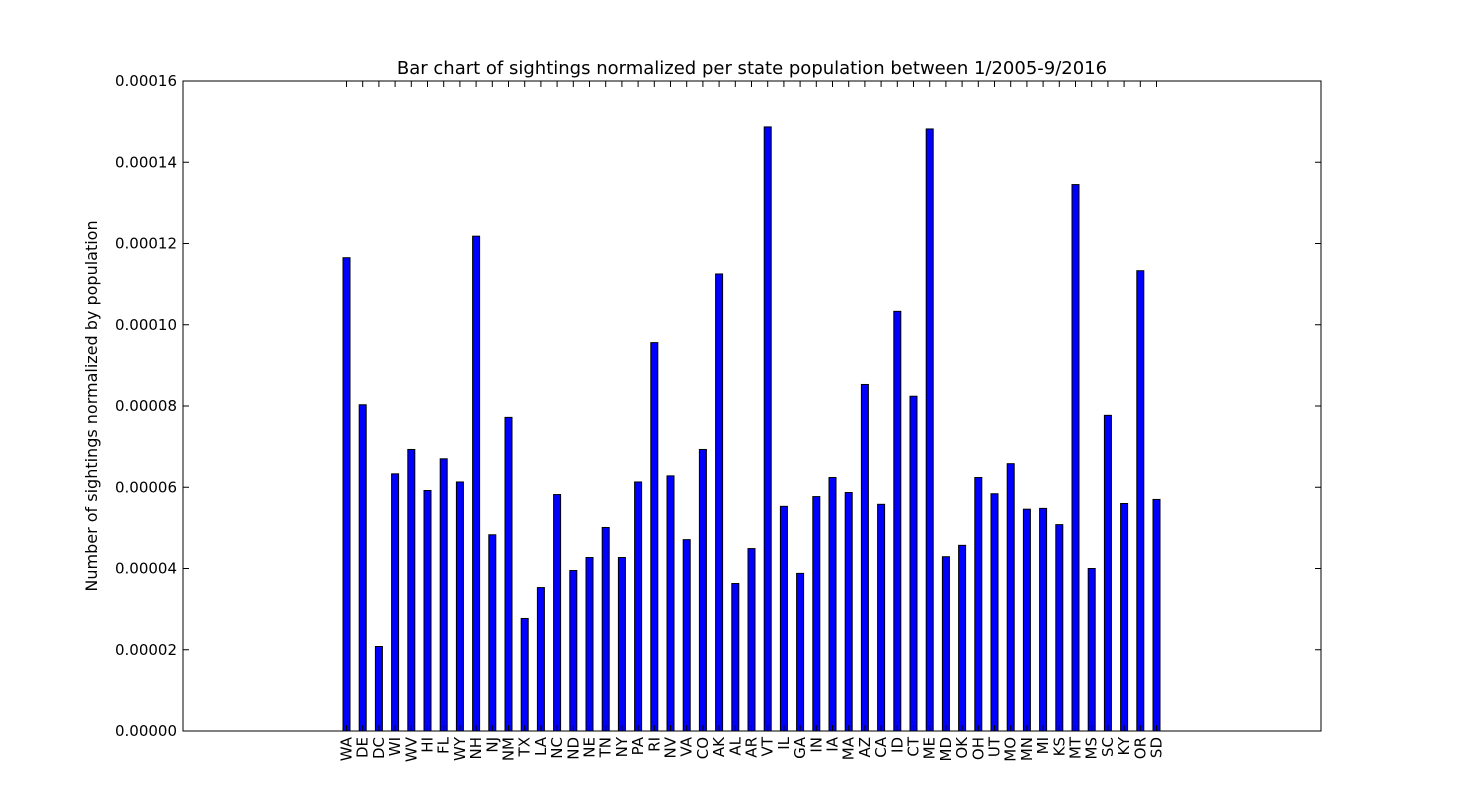  I want to click on bar-ca, so click(881, 617).